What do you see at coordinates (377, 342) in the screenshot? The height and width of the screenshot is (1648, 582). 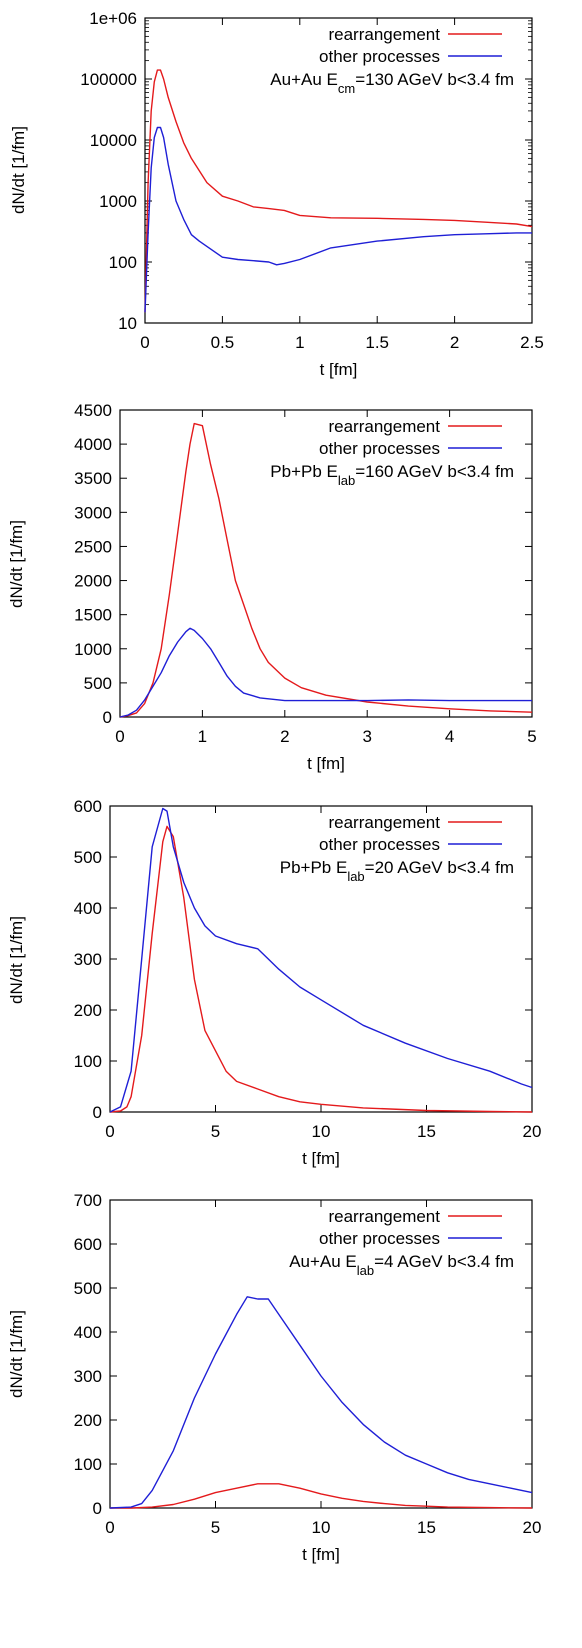 I see `x-tick-label: 1.5` at bounding box center [377, 342].